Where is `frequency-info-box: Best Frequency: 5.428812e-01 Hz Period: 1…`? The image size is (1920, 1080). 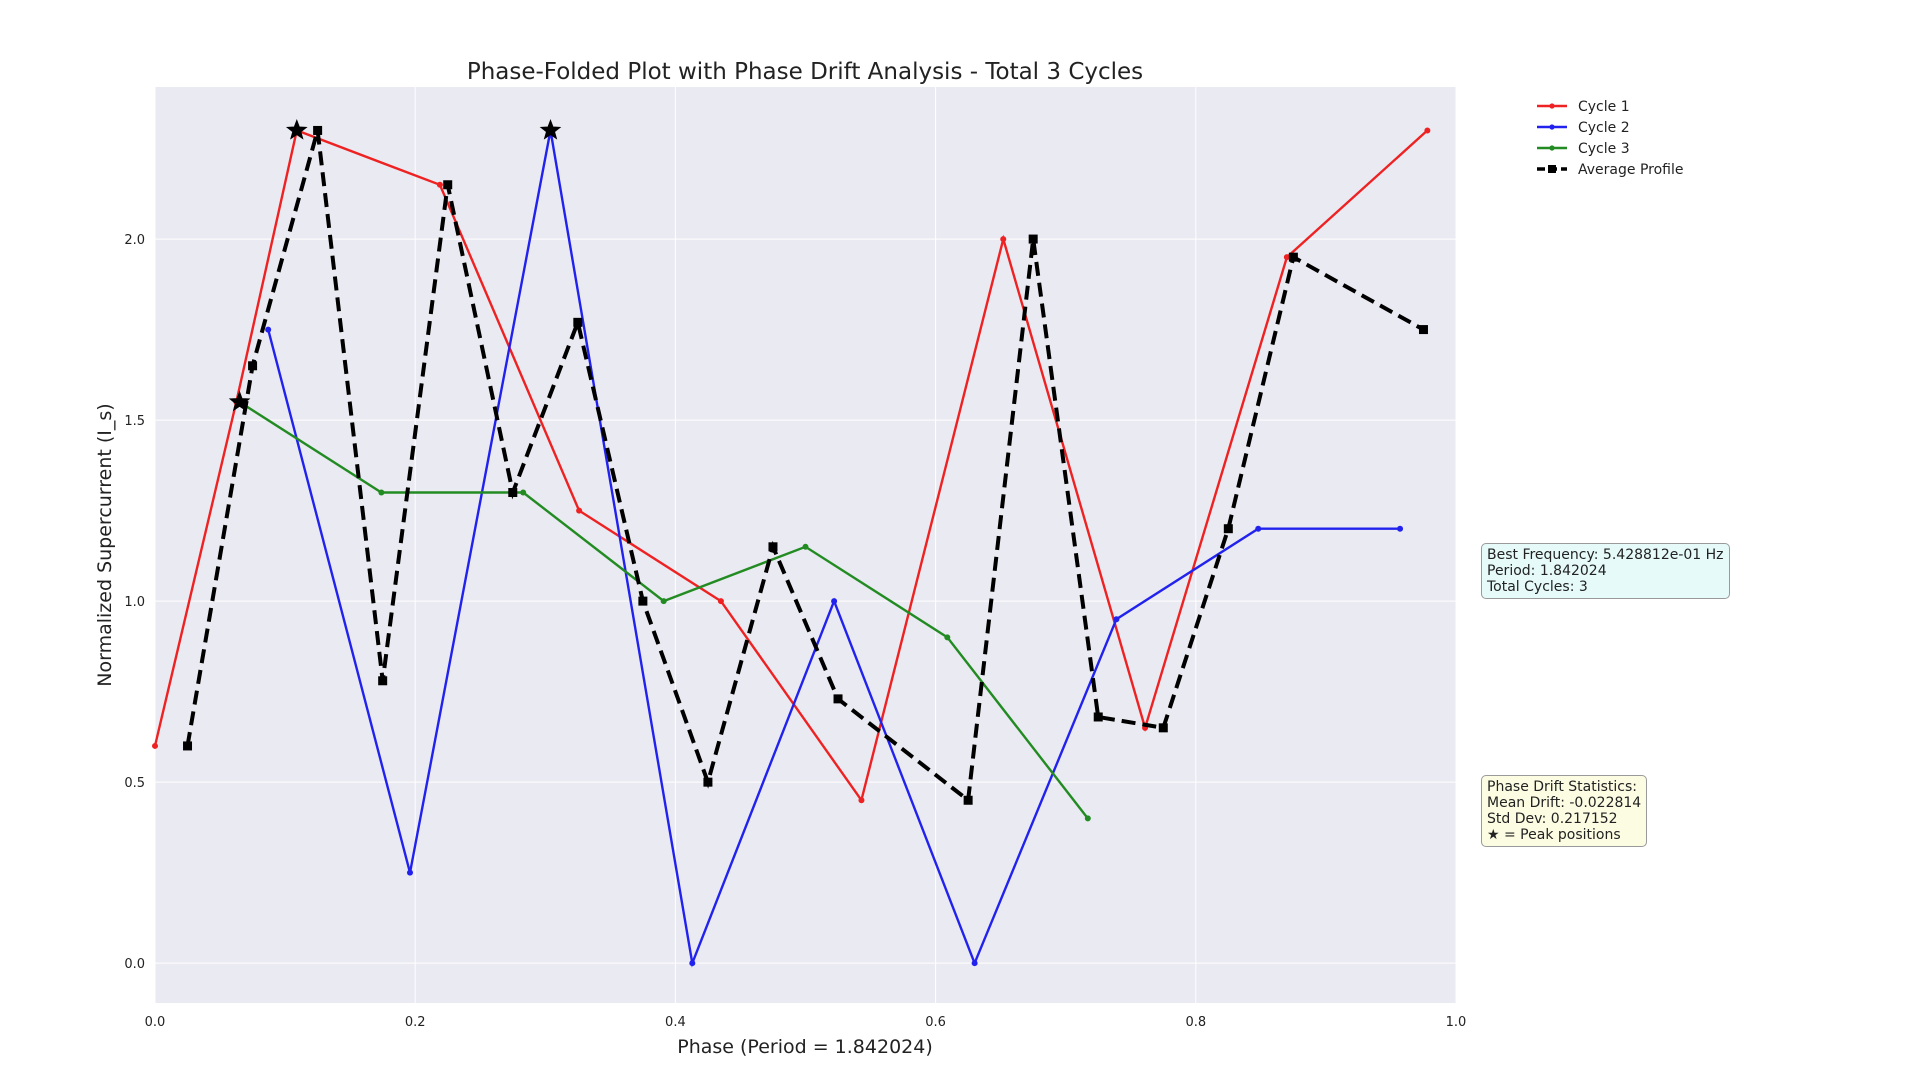 frequency-info-box: Best Frequency: 5.428812e-01 Hz Period: 1… is located at coordinates (1605, 571).